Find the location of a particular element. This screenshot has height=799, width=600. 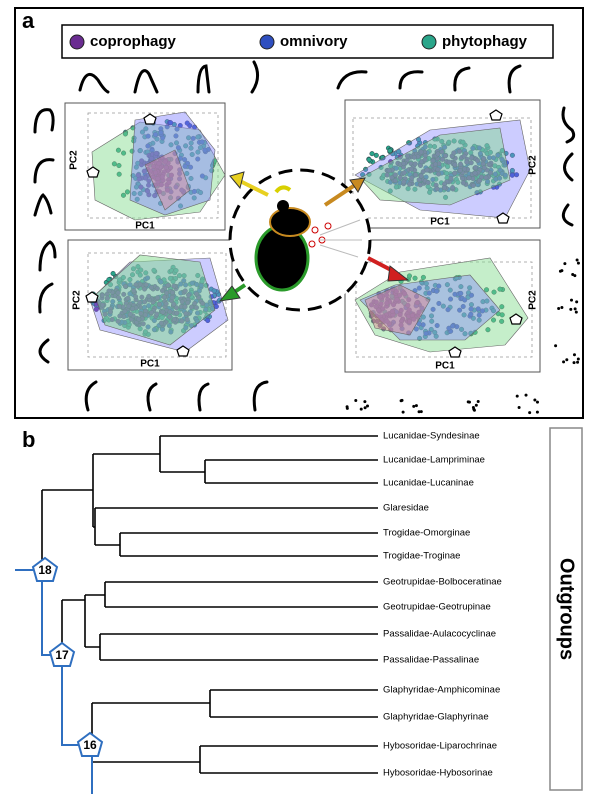

x-axis-label: PC1 is located at coordinates (150, 364).